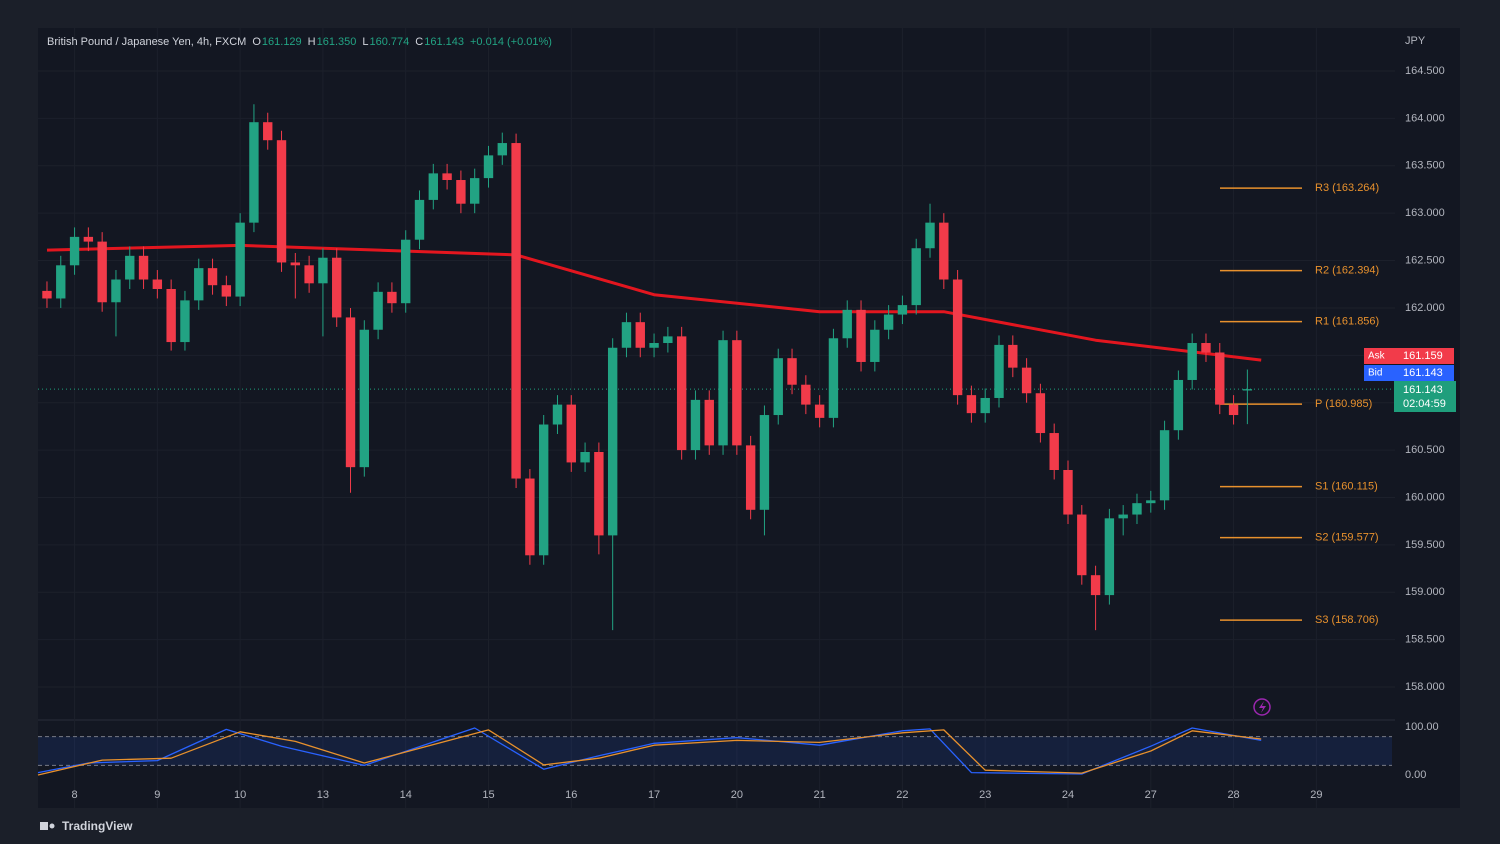  Describe the element at coordinates (419, 42) in the screenshot. I see `ohlc-label: C` at that location.